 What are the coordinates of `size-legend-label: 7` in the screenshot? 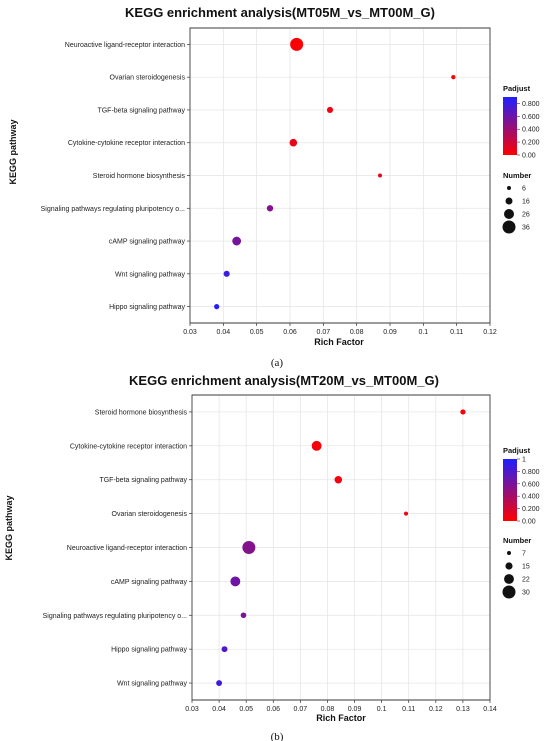 It's located at (524, 554).